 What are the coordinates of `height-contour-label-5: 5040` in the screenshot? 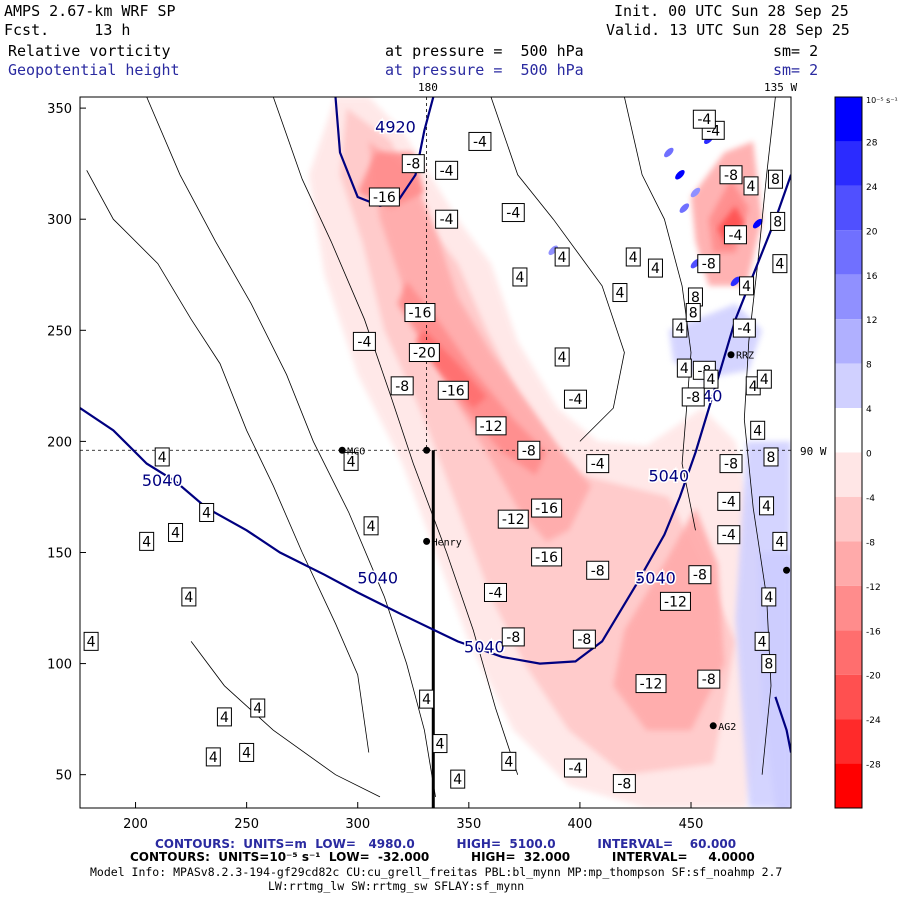 It's located at (668, 475).